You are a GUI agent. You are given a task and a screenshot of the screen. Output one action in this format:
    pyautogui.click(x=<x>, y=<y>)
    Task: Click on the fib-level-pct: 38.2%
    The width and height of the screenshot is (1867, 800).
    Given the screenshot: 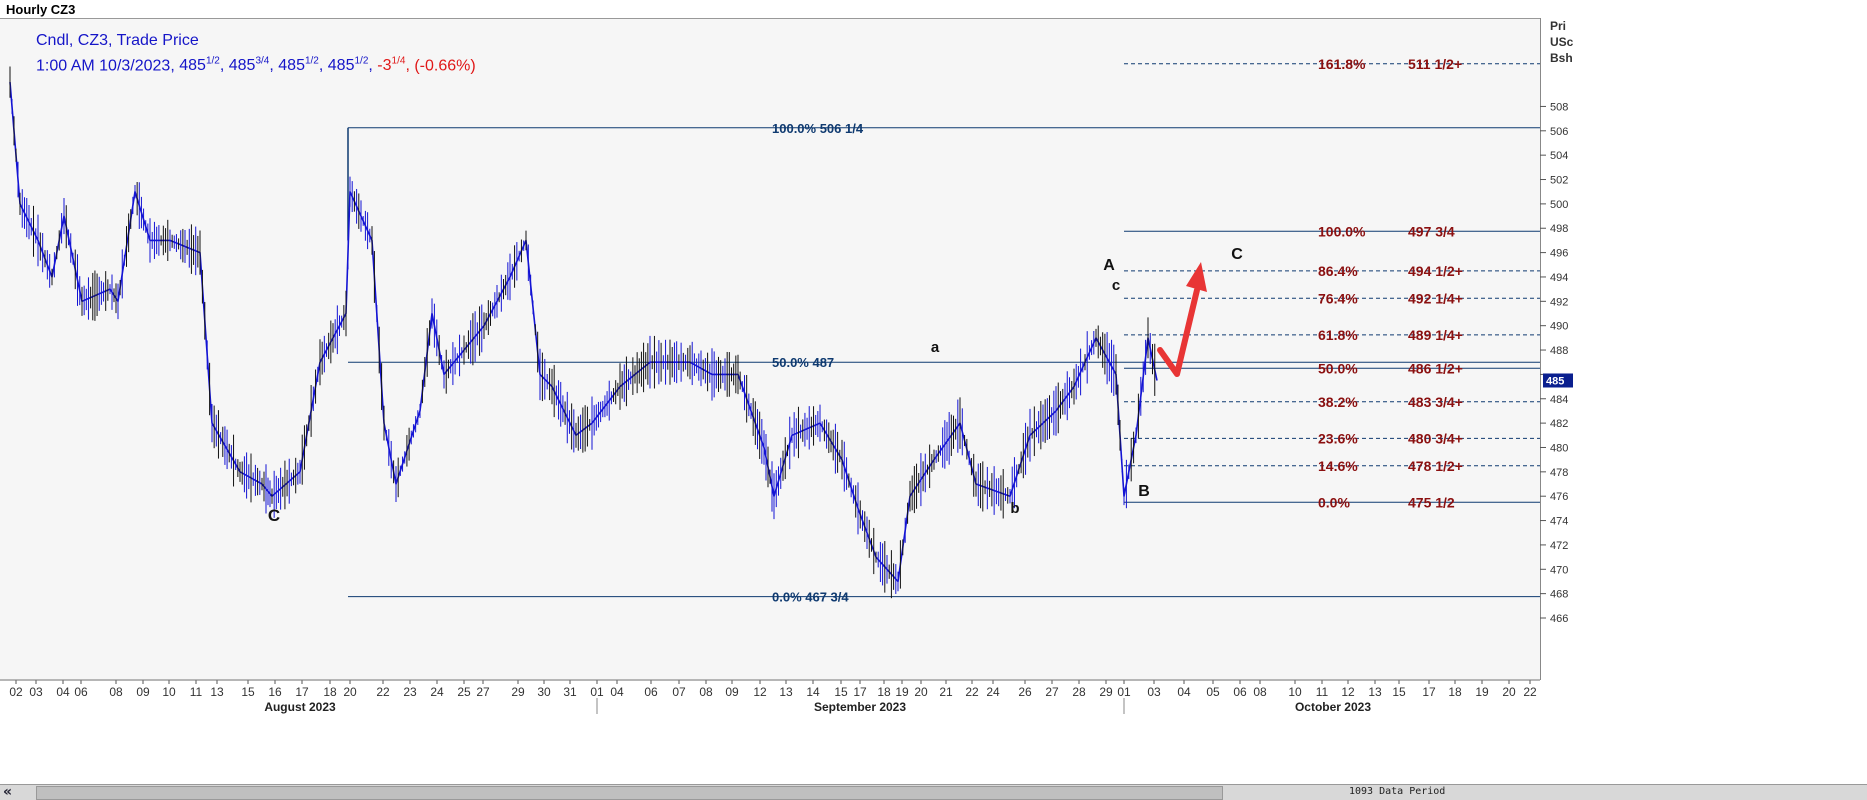 What is the action you would take?
    pyautogui.click(x=1338, y=402)
    